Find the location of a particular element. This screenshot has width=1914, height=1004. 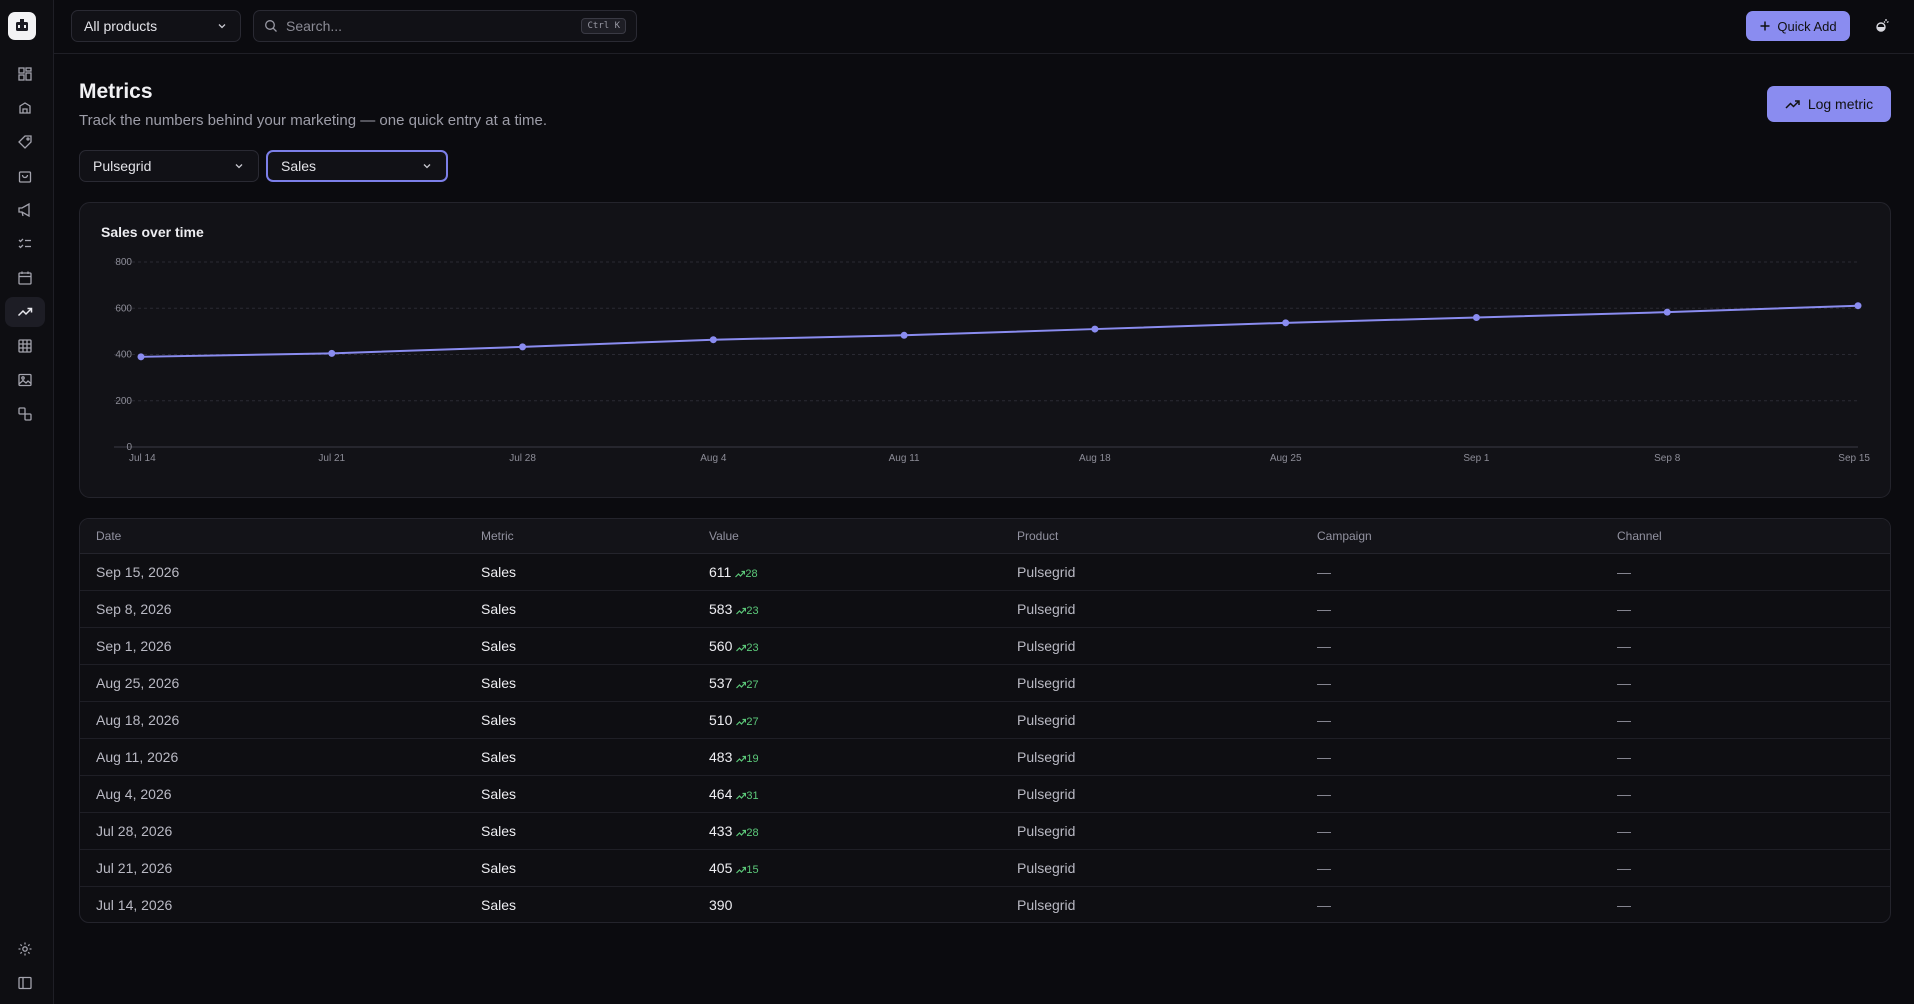

app-logo-icon is located at coordinates (22, 26).